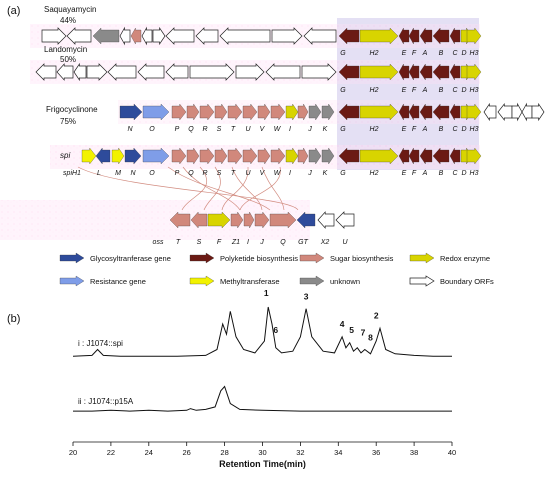 The image size is (550, 477). What do you see at coordinates (73, 452) in the screenshot?
I see `x-tick-label: 20` at bounding box center [73, 452].